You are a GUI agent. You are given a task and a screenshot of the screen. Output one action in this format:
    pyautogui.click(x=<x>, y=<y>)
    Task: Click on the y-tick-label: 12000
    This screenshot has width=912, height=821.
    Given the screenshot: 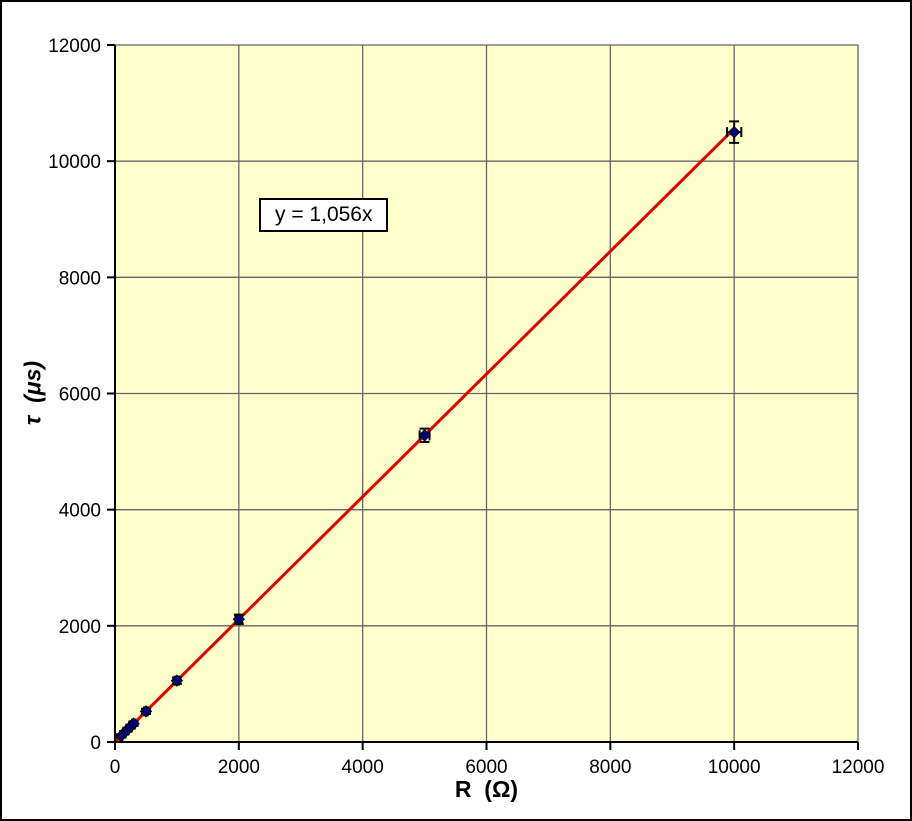 What is the action you would take?
    pyautogui.click(x=74, y=46)
    